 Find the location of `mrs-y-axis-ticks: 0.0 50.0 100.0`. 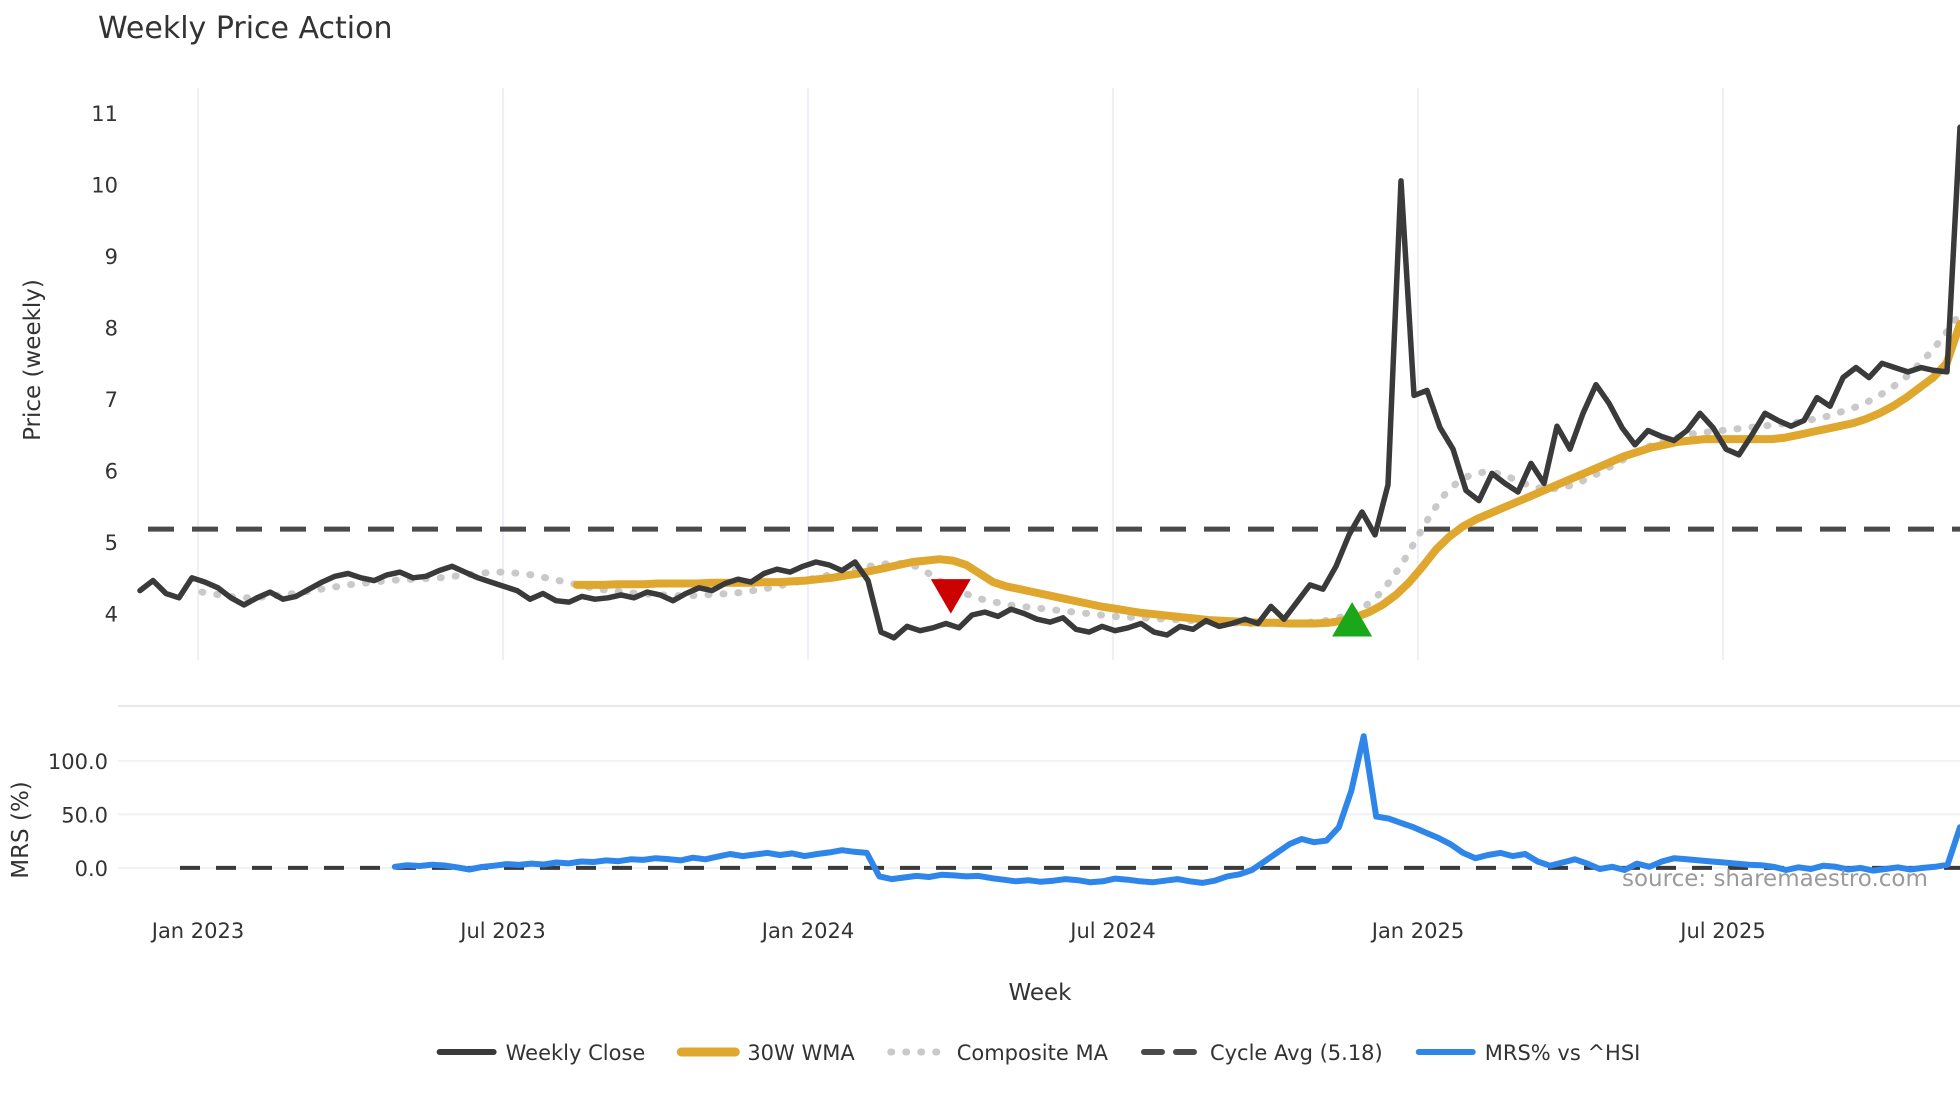

mrs-y-axis-ticks: 0.0 50.0 100.0 is located at coordinates (78, 815).